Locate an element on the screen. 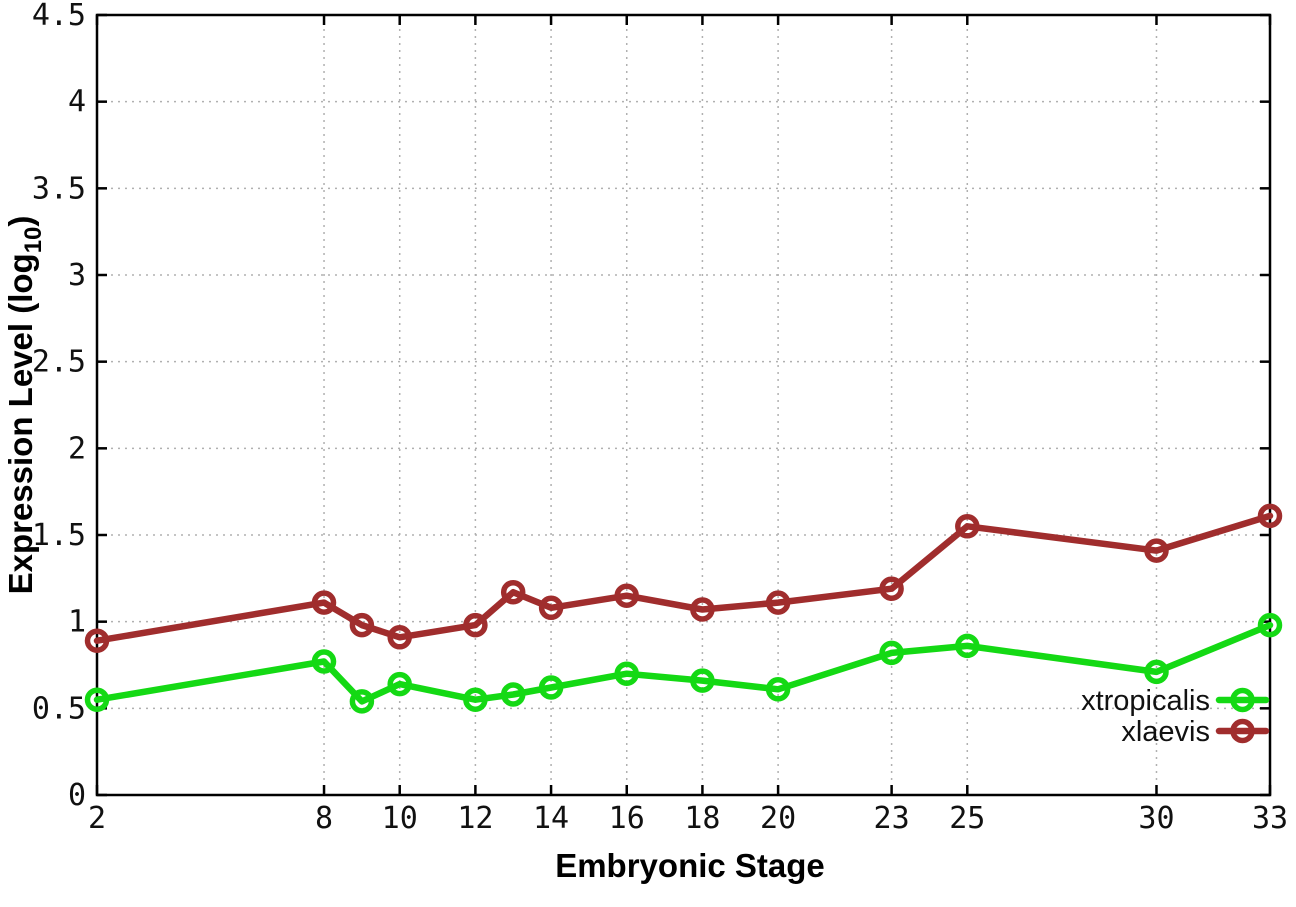 The width and height of the screenshot is (1296, 907). x-tick-label: 14 is located at coordinates (551, 818).